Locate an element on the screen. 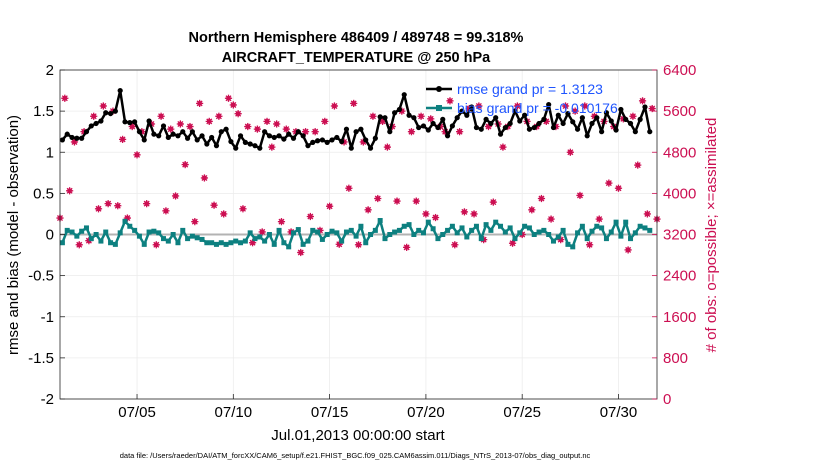 Image resolution: width=830 pixels, height=470 pixels. x-axis-label: Jul.01,2013 00:00:00 start is located at coordinates (358, 435).